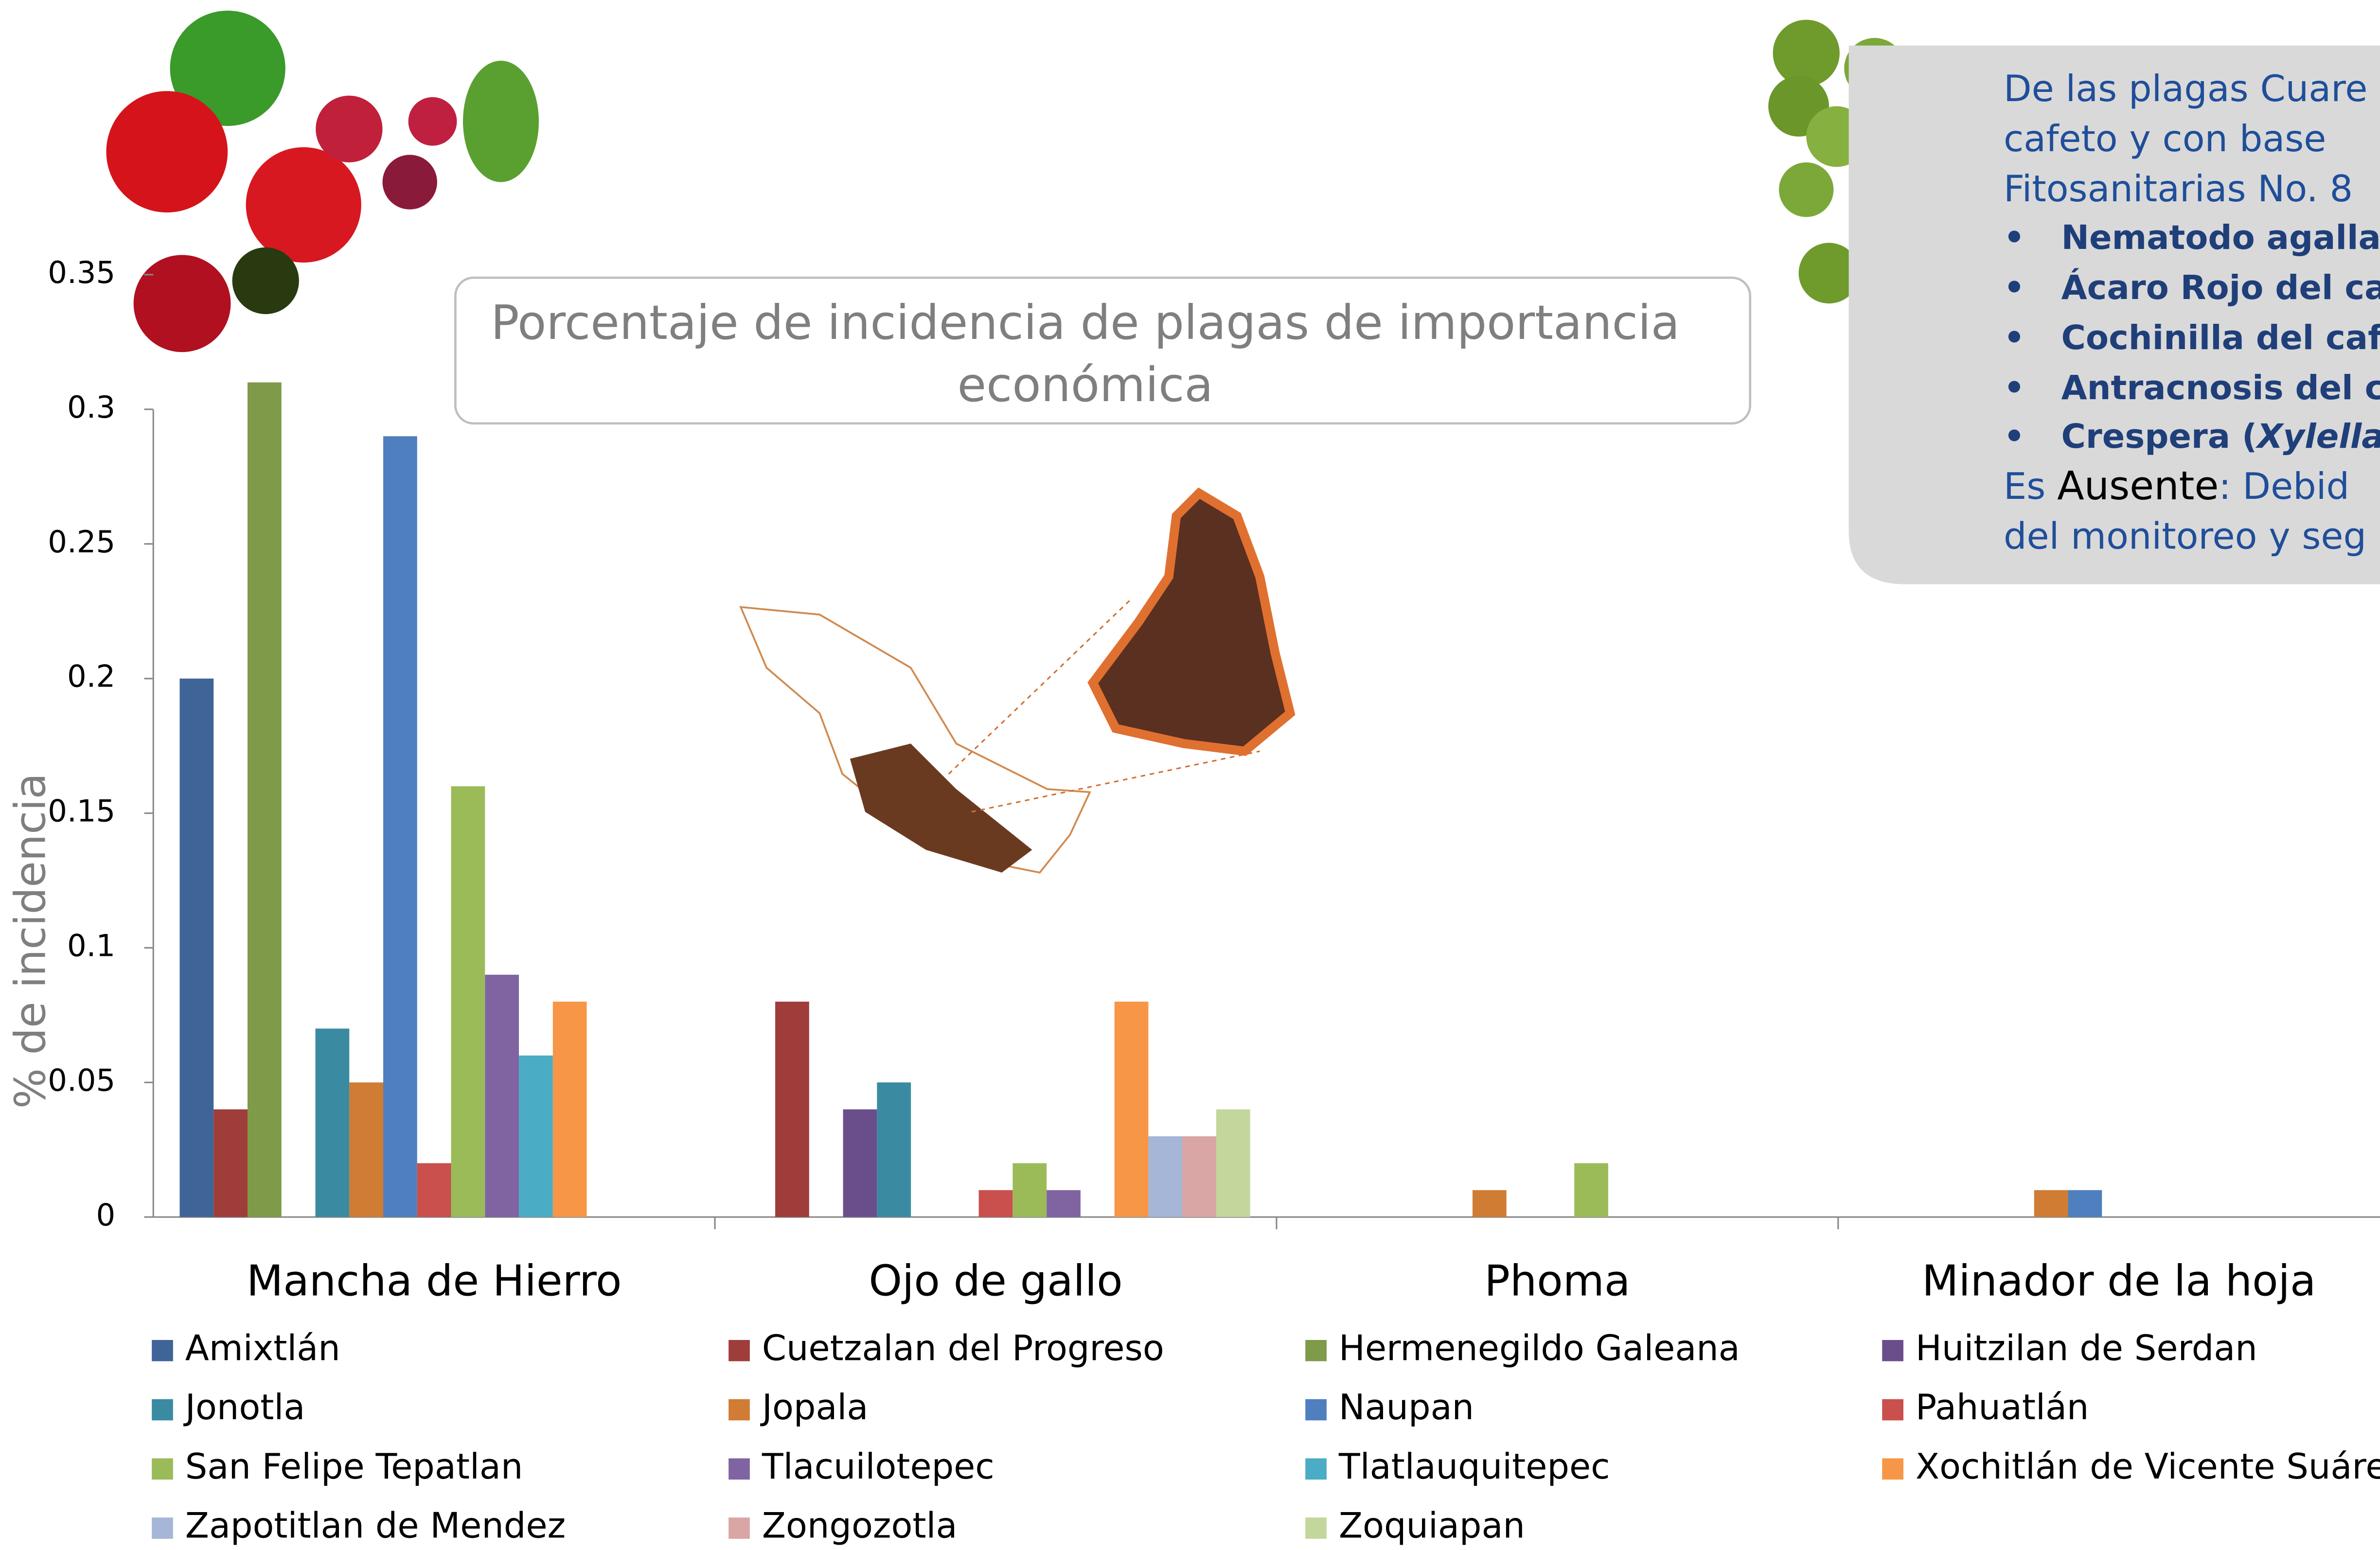 This screenshot has width=2380, height=1550. I want to click on bullet-text: Crespera (, so click(2159, 436).